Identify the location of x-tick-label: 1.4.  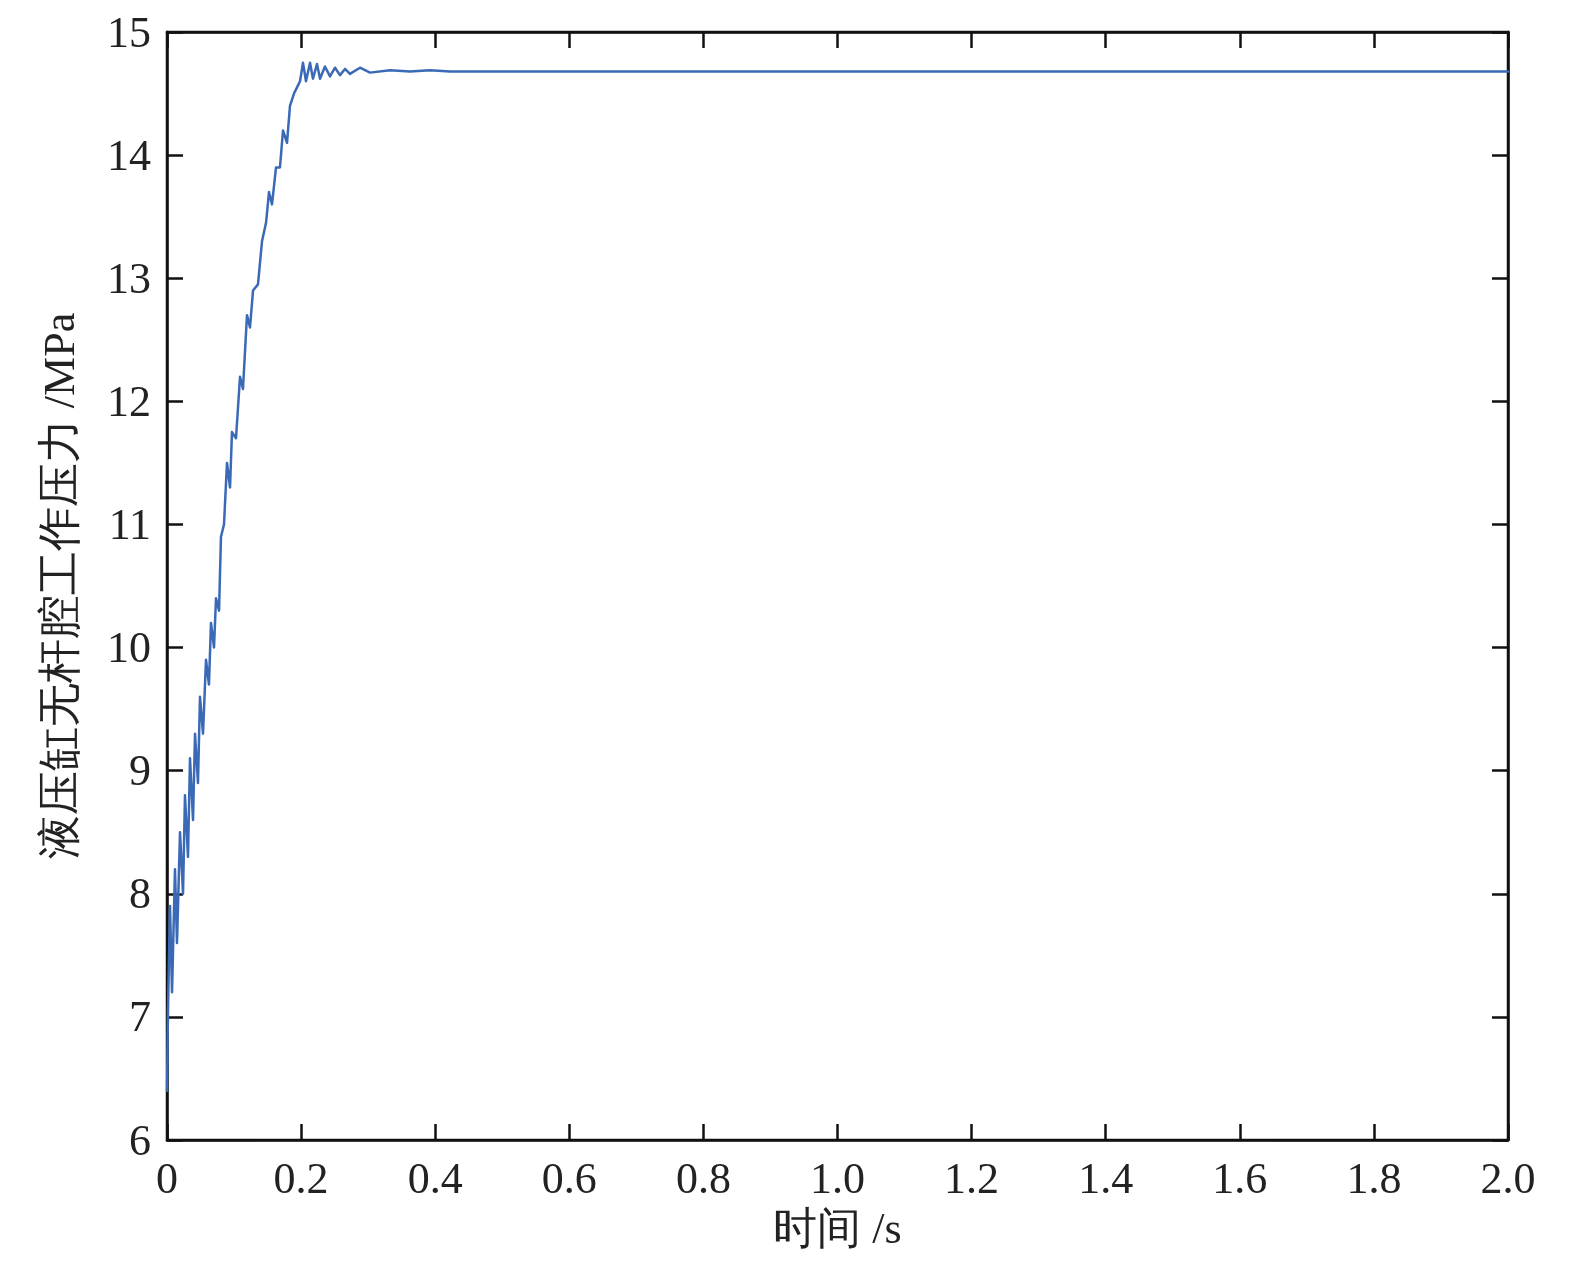
(1106, 1178).